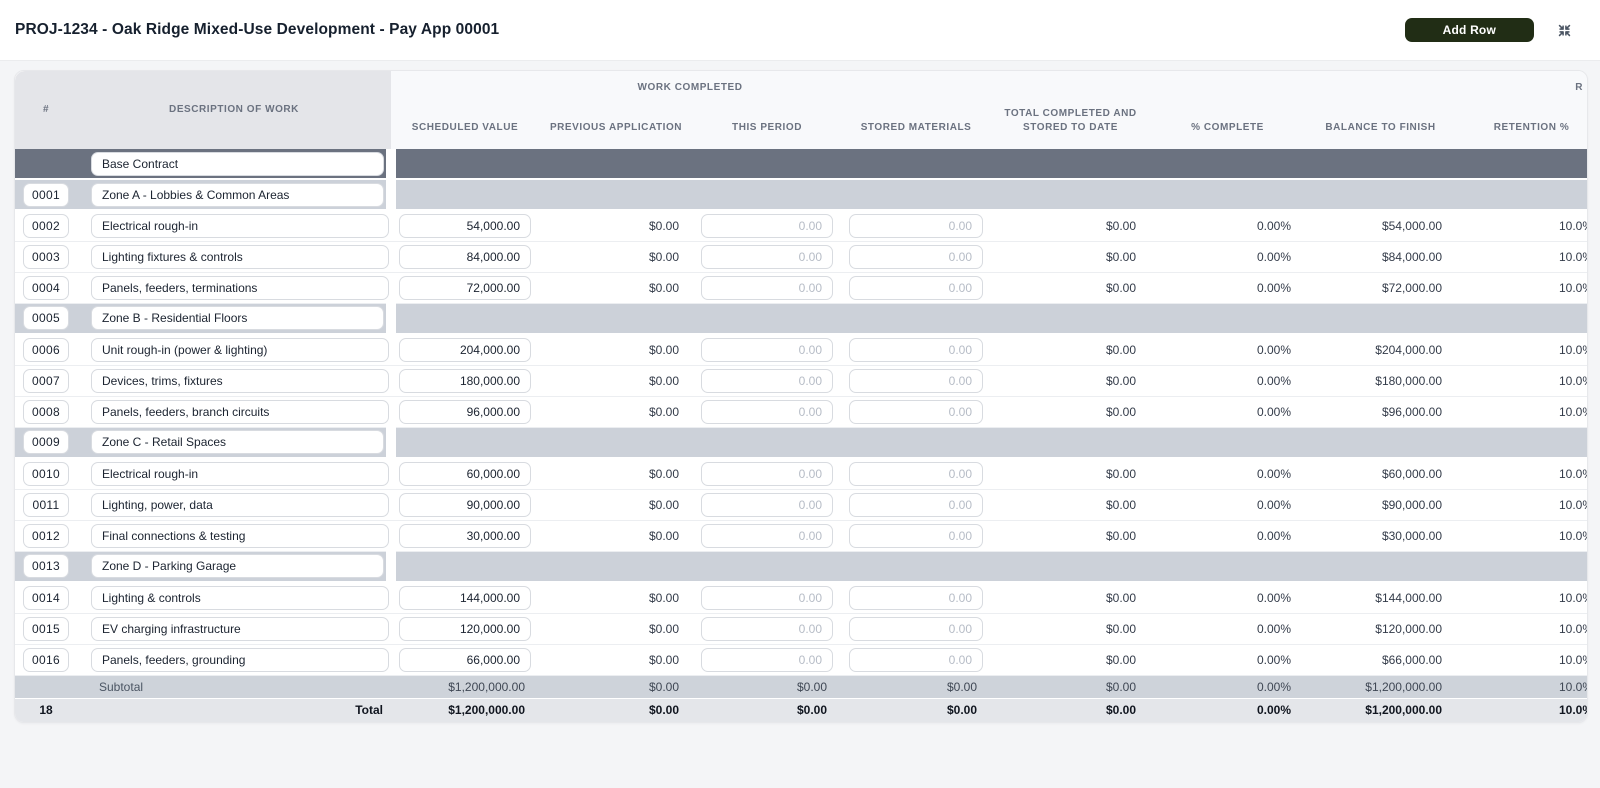 This screenshot has width=1600, height=788. What do you see at coordinates (1274, 710) in the screenshot?
I see `total-pct-complete-value: 0.00%` at bounding box center [1274, 710].